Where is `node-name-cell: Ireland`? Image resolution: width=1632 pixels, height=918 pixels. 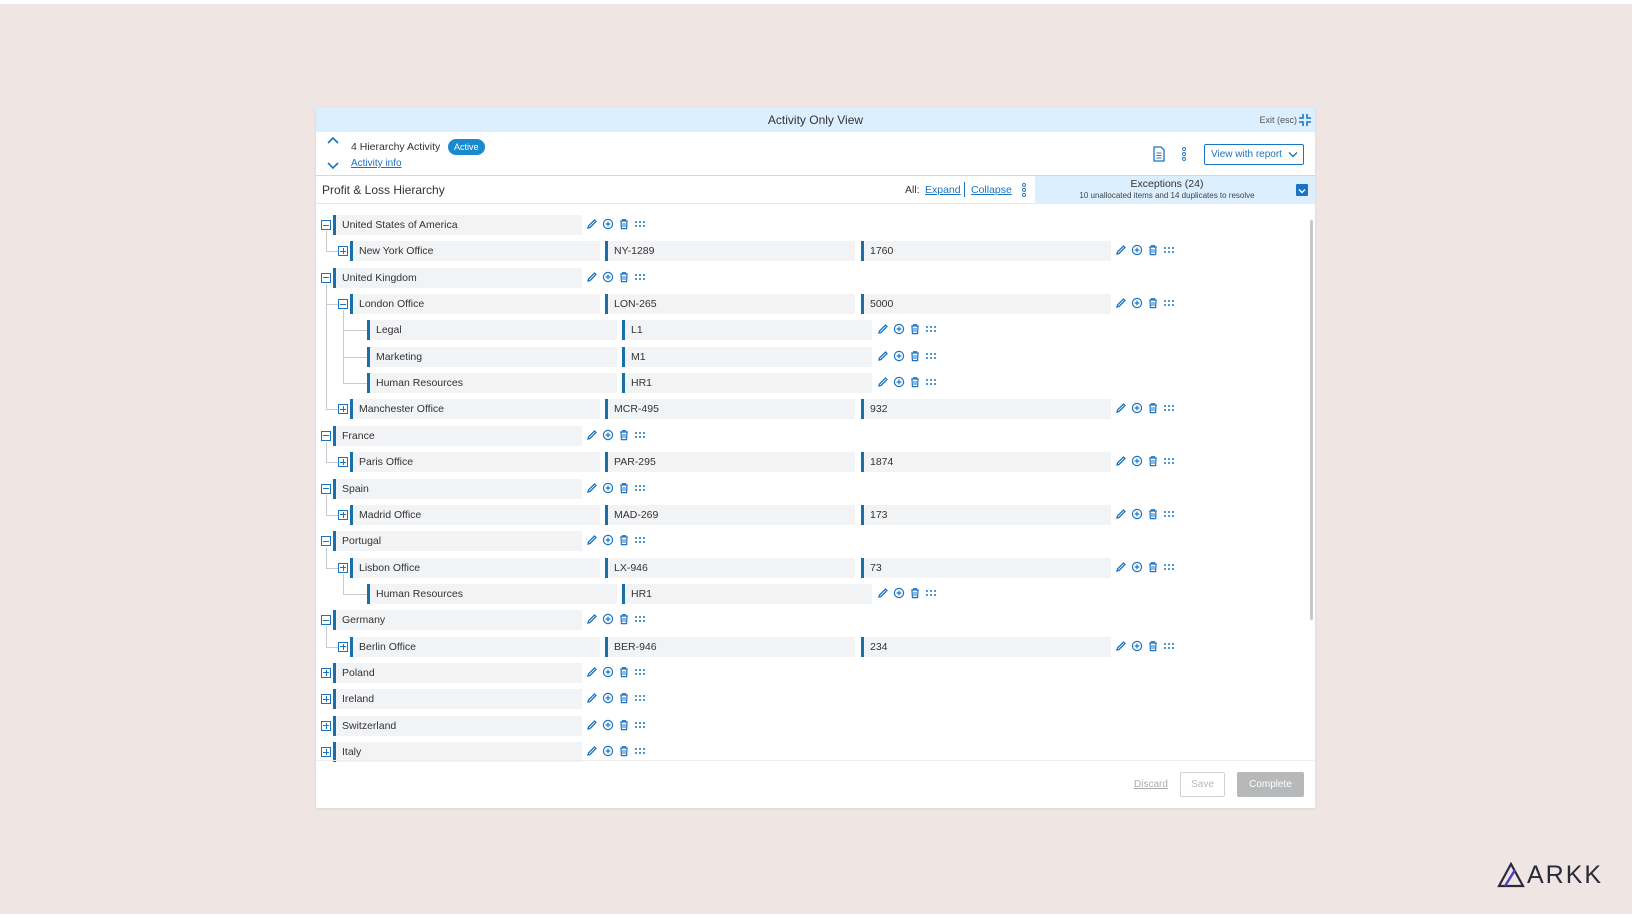
node-name-cell: Ireland is located at coordinates (457, 699).